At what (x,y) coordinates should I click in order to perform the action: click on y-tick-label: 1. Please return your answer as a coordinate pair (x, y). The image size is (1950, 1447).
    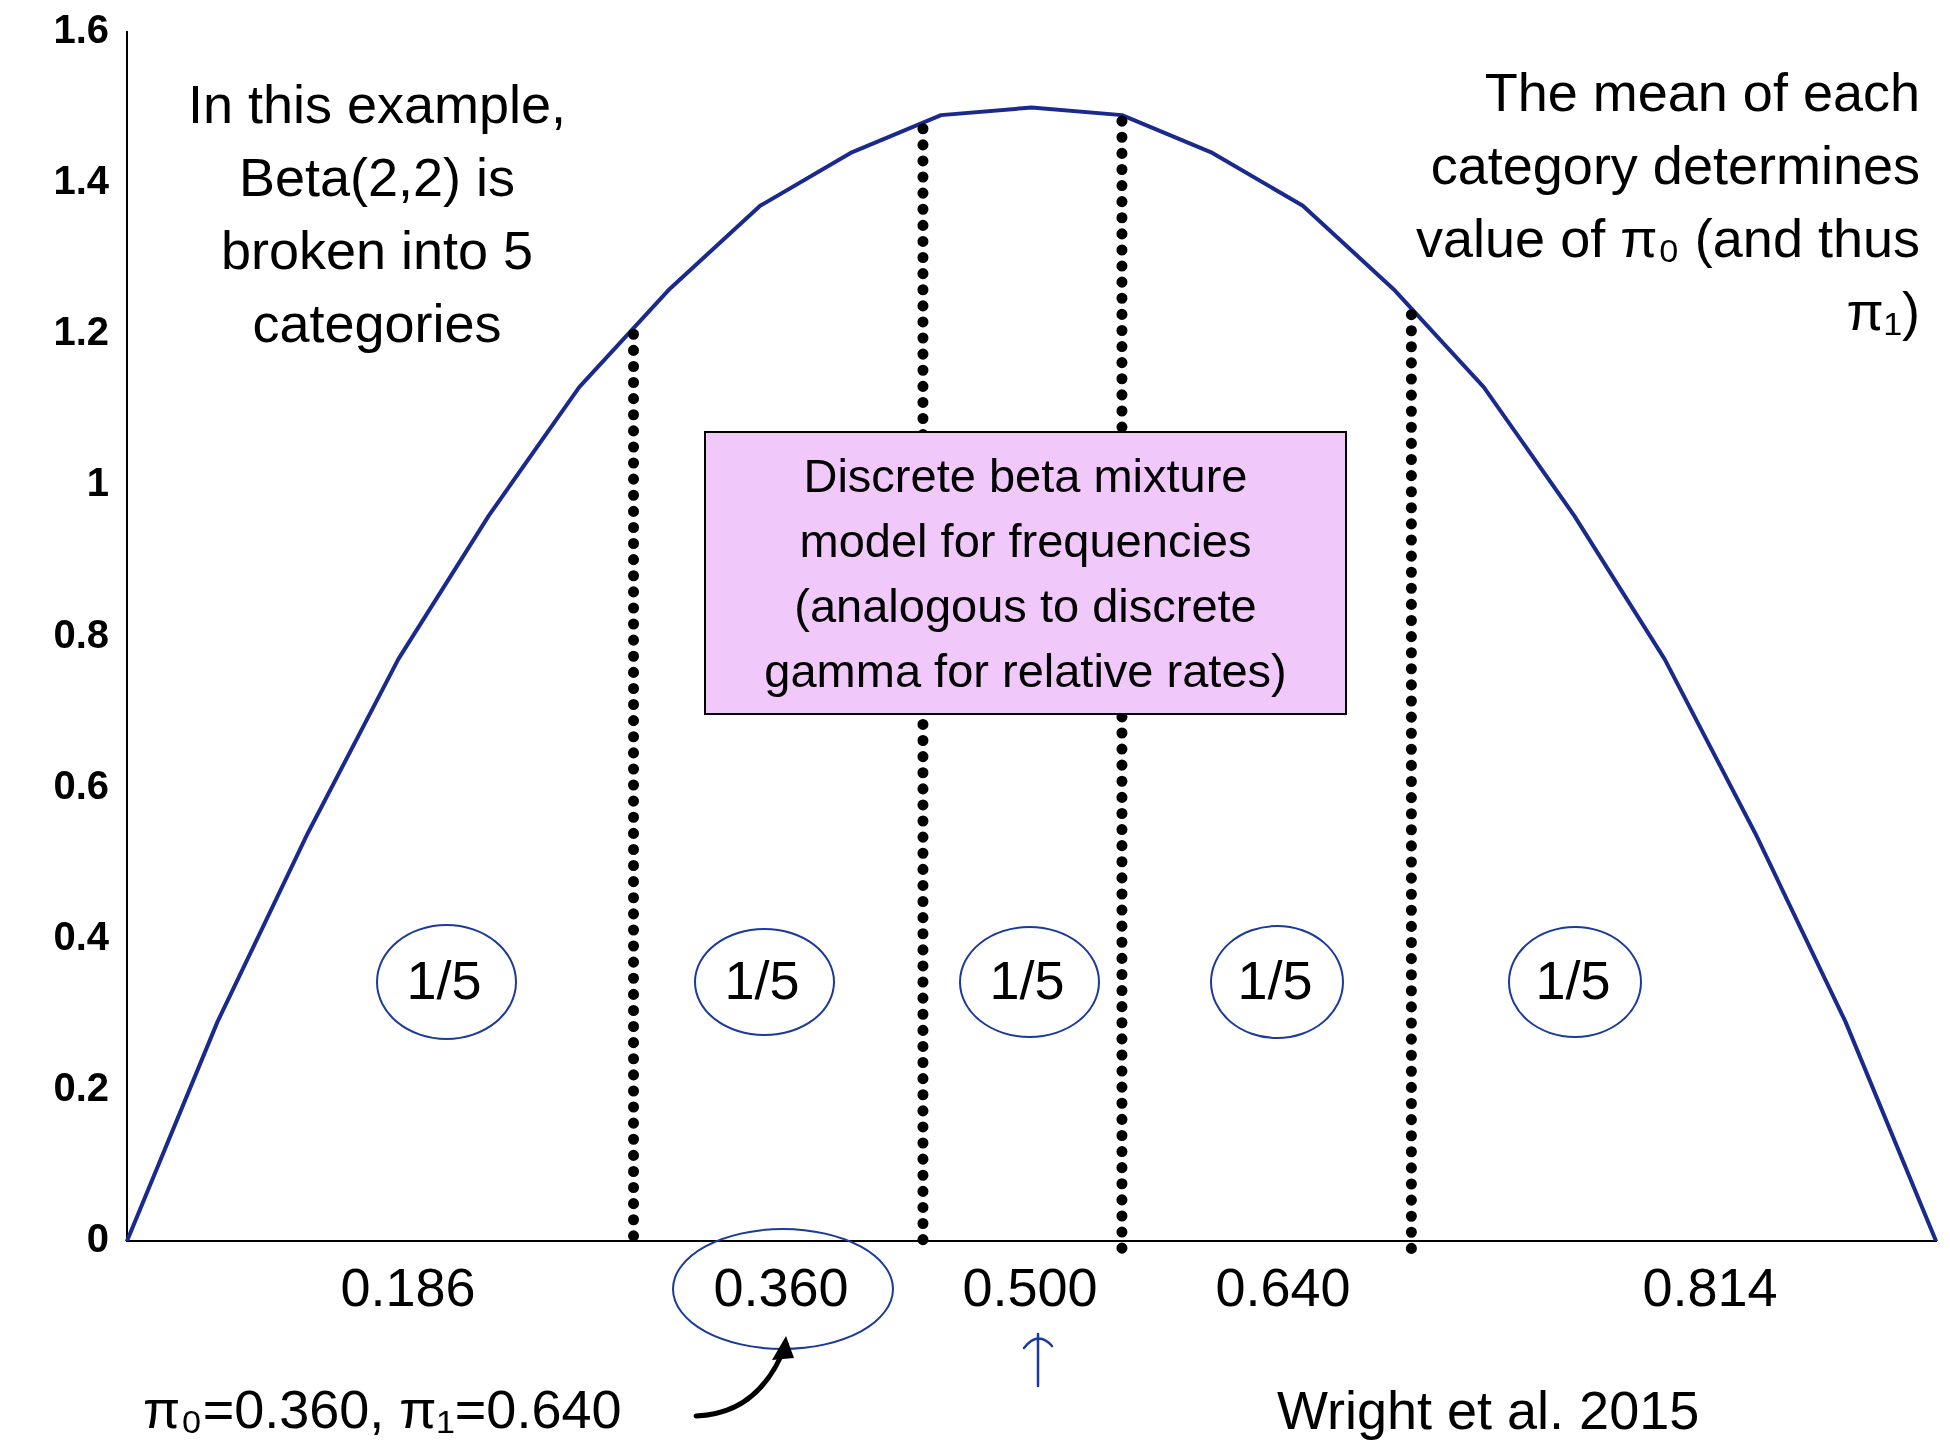
    Looking at the image, I should click on (97, 482).